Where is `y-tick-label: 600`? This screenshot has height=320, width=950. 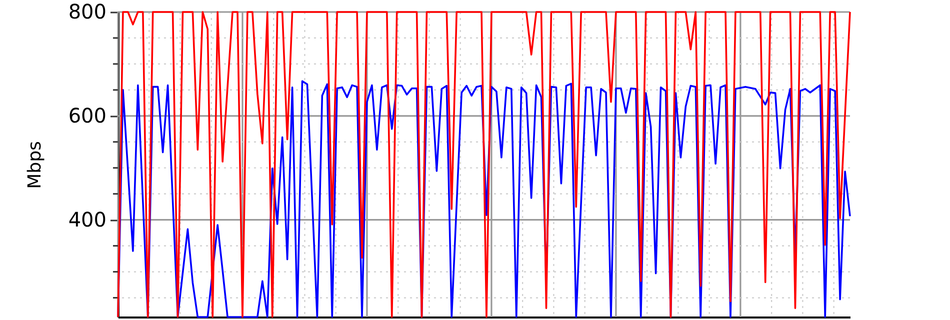 y-tick-label: 600 is located at coordinates (87, 115).